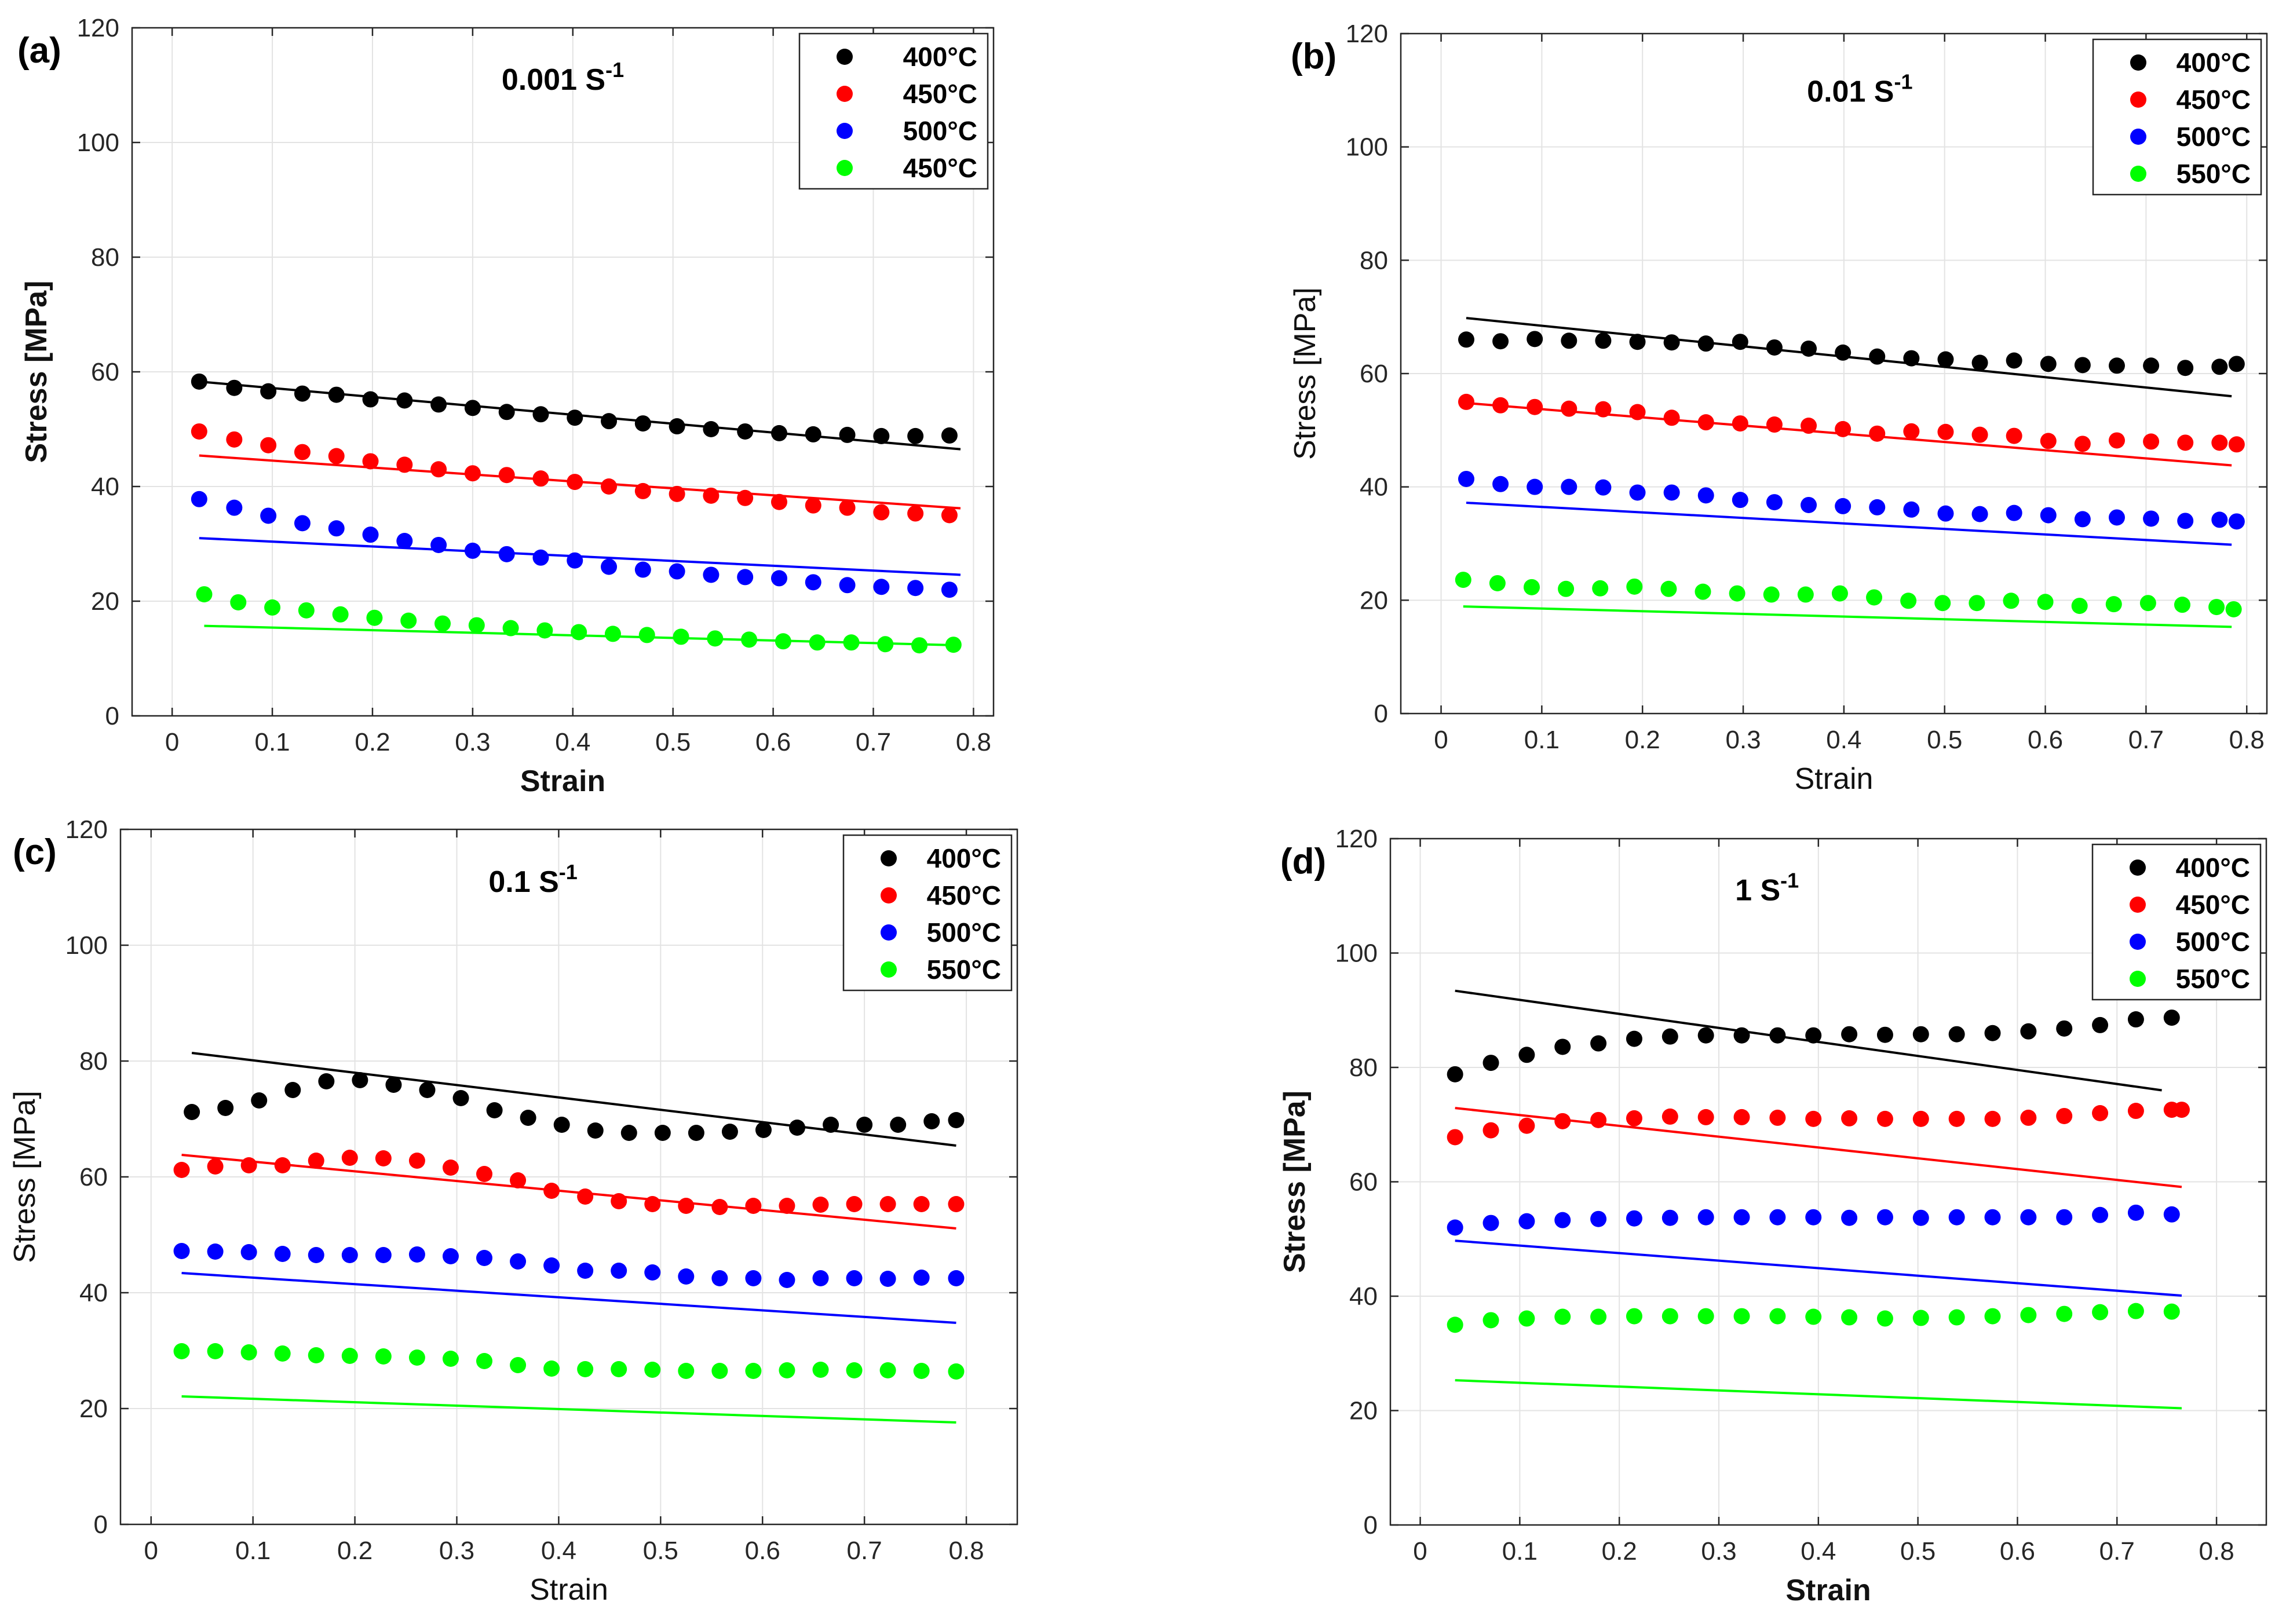  Describe the element at coordinates (1819, 1551) in the screenshot. I see `x-tick-label: 0.4` at that location.